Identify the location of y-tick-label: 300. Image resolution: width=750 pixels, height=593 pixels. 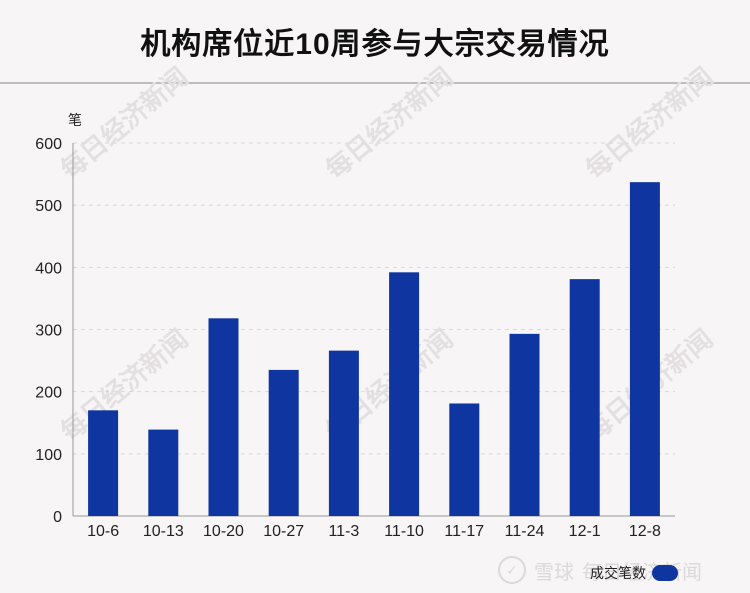
(48, 331).